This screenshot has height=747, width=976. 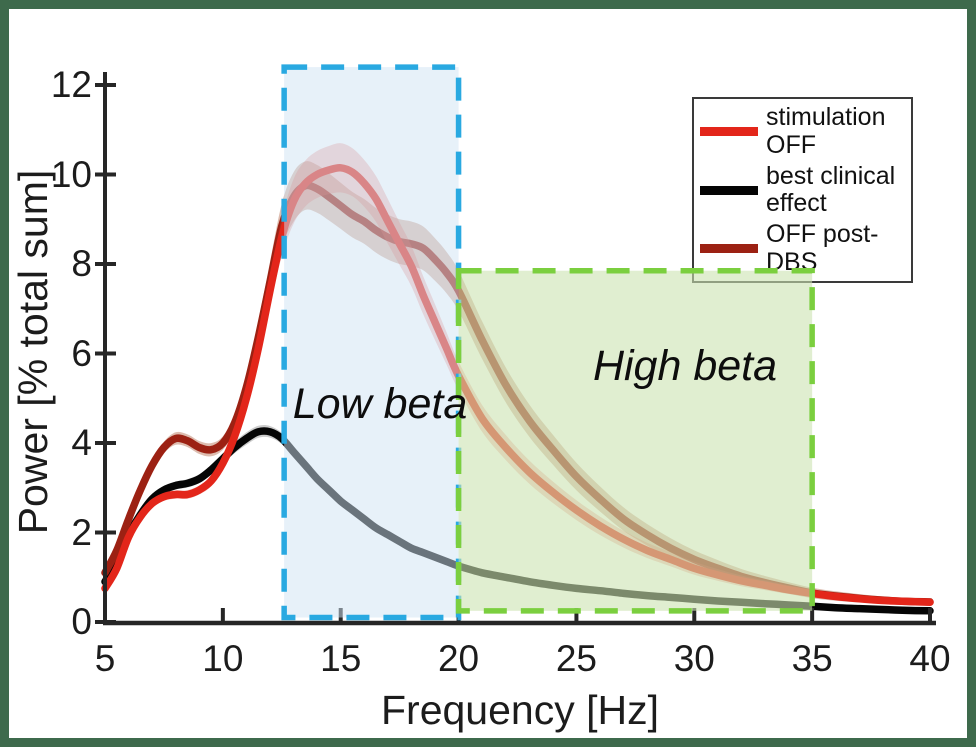 I want to click on legend-item-off-post-dbs: OFF post-DBS, so click(x=802, y=248).